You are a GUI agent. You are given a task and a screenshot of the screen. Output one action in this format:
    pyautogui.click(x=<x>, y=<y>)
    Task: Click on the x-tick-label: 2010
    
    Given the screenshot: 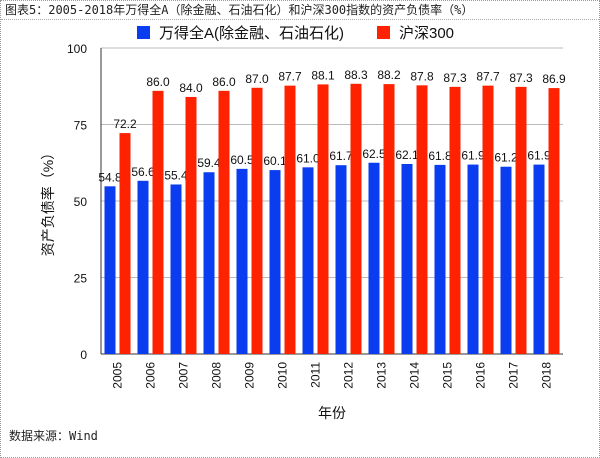 What is the action you would take?
    pyautogui.click(x=283, y=375)
    